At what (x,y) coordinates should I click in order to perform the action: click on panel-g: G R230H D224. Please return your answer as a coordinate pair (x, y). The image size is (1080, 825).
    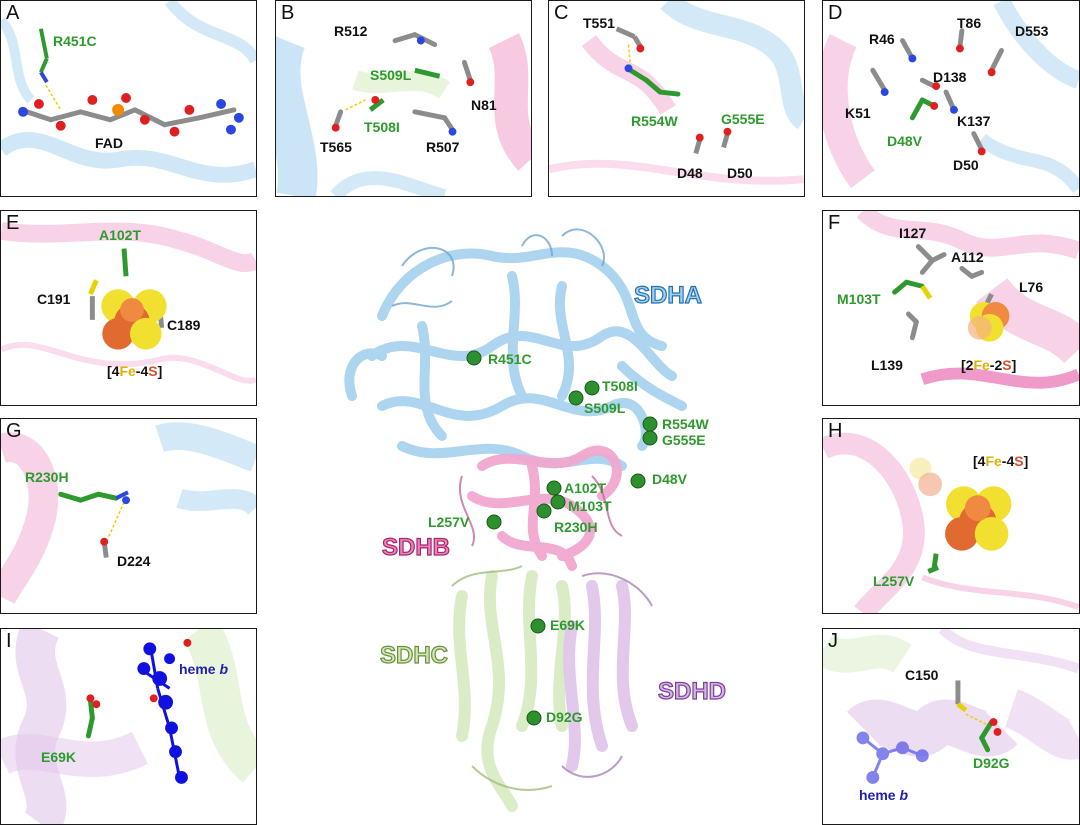
    Looking at the image, I should click on (128, 516).